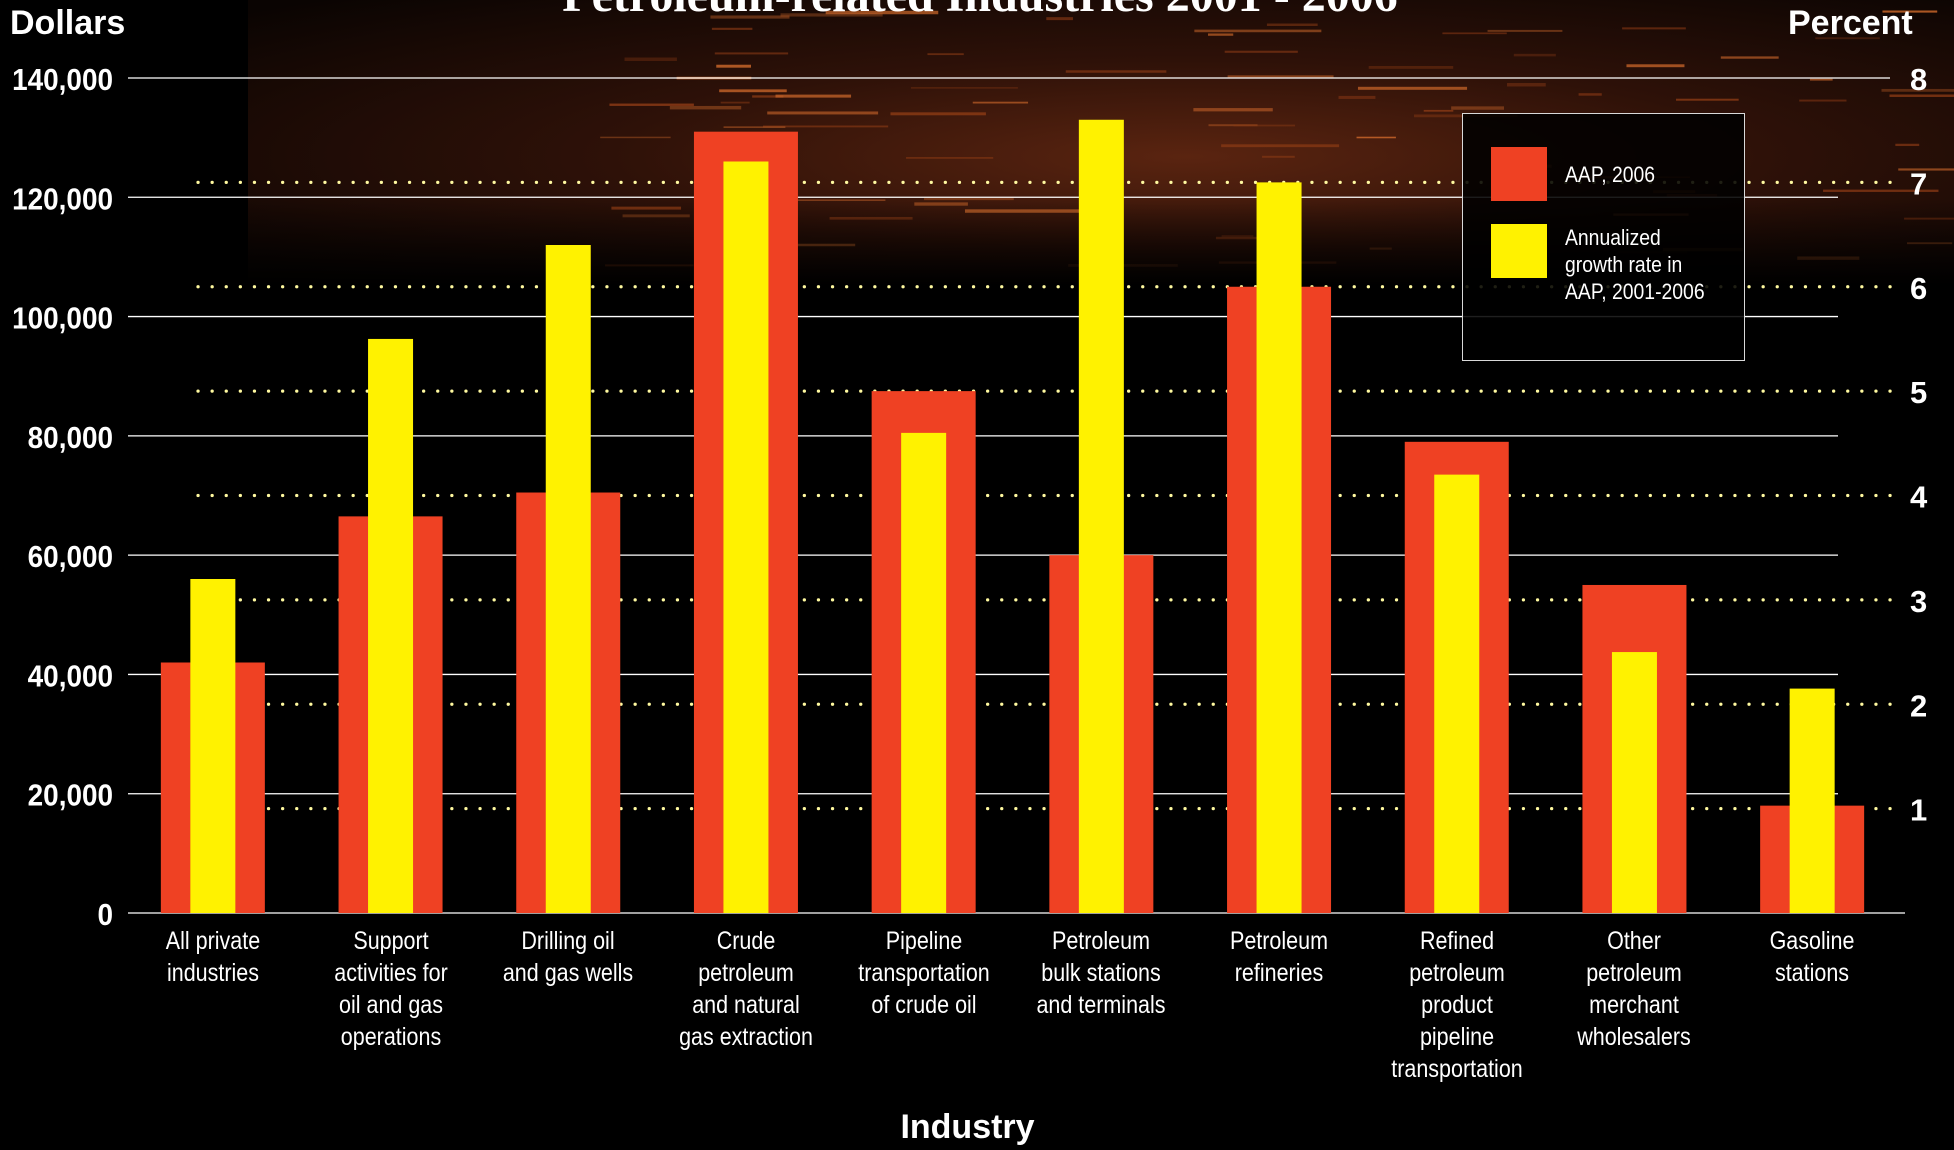 The width and height of the screenshot is (1954, 1150). What do you see at coordinates (923, 941) in the screenshot?
I see `category-label-line: Pipeline` at bounding box center [923, 941].